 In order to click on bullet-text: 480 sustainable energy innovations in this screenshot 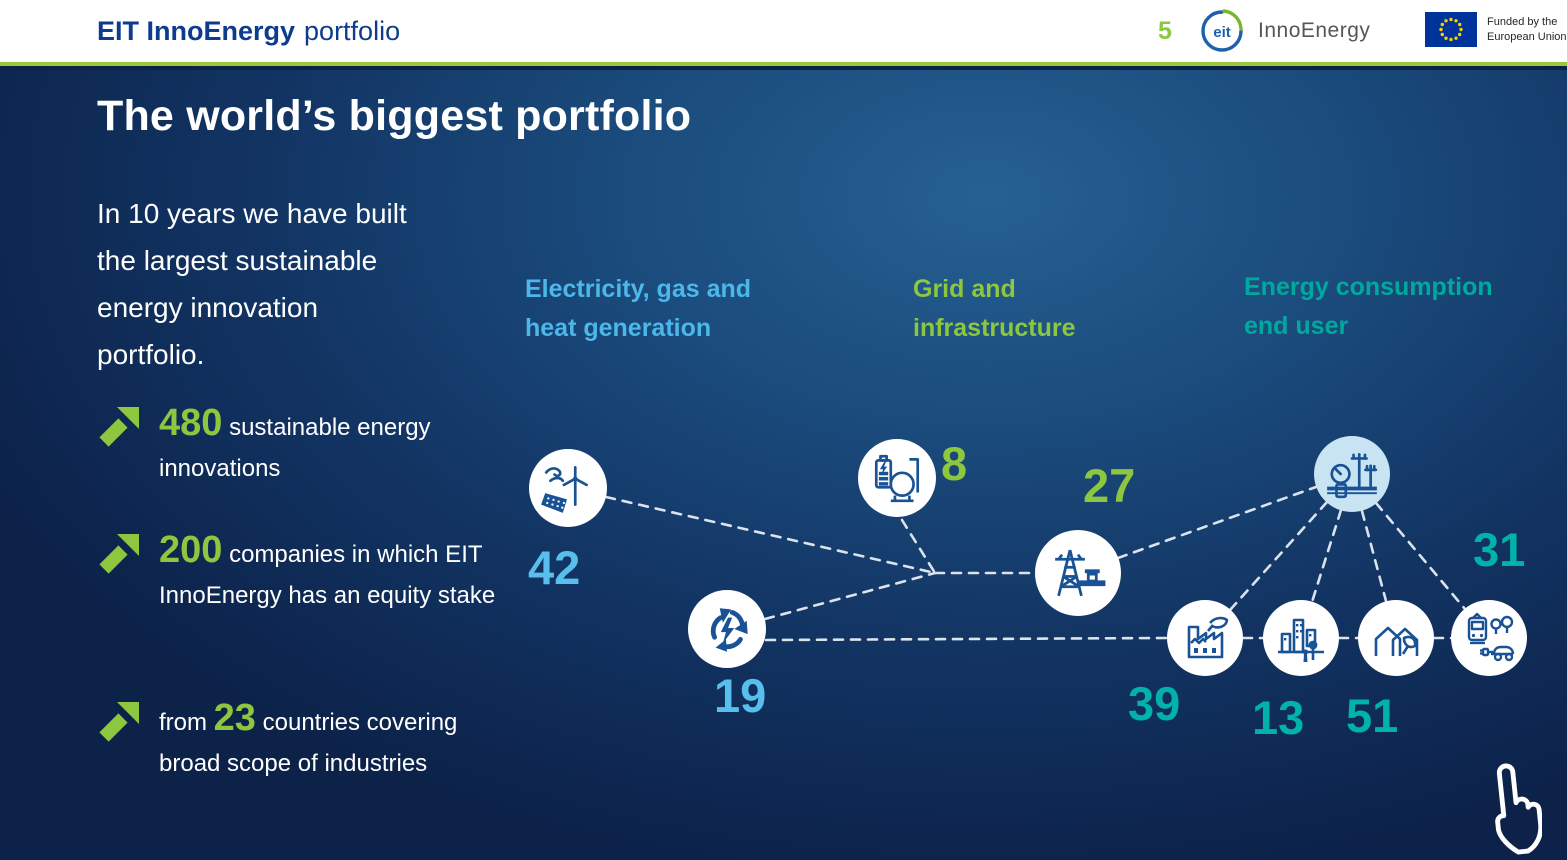, I will do `click(295, 442)`.